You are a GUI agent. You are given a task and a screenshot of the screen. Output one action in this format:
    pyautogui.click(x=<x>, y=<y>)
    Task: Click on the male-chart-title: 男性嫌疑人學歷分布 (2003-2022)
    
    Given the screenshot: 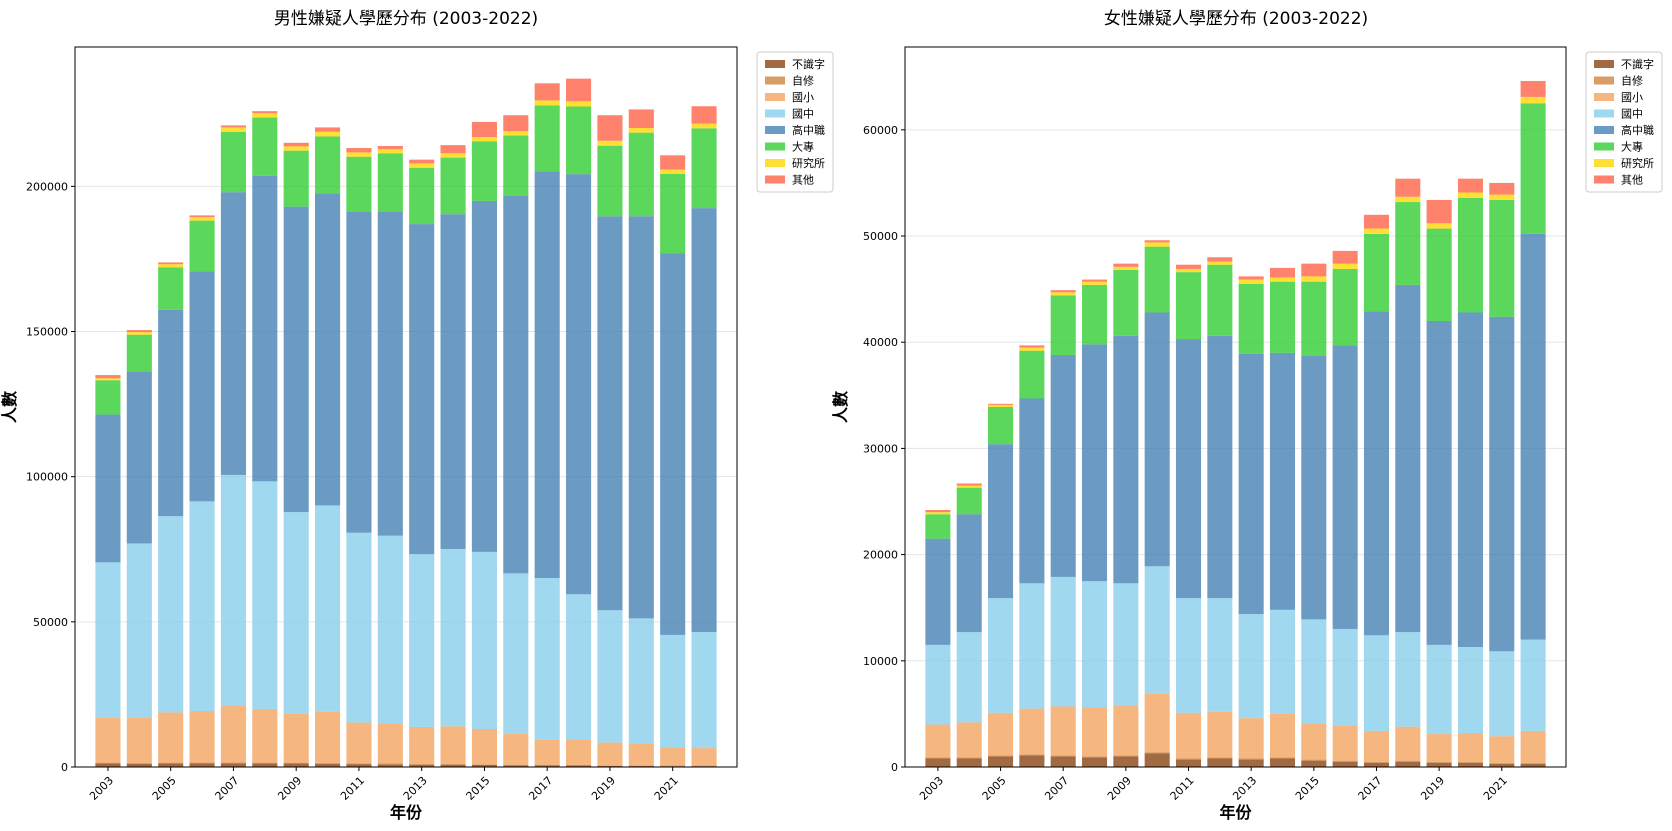 What is the action you would take?
    pyautogui.click(x=406, y=19)
    